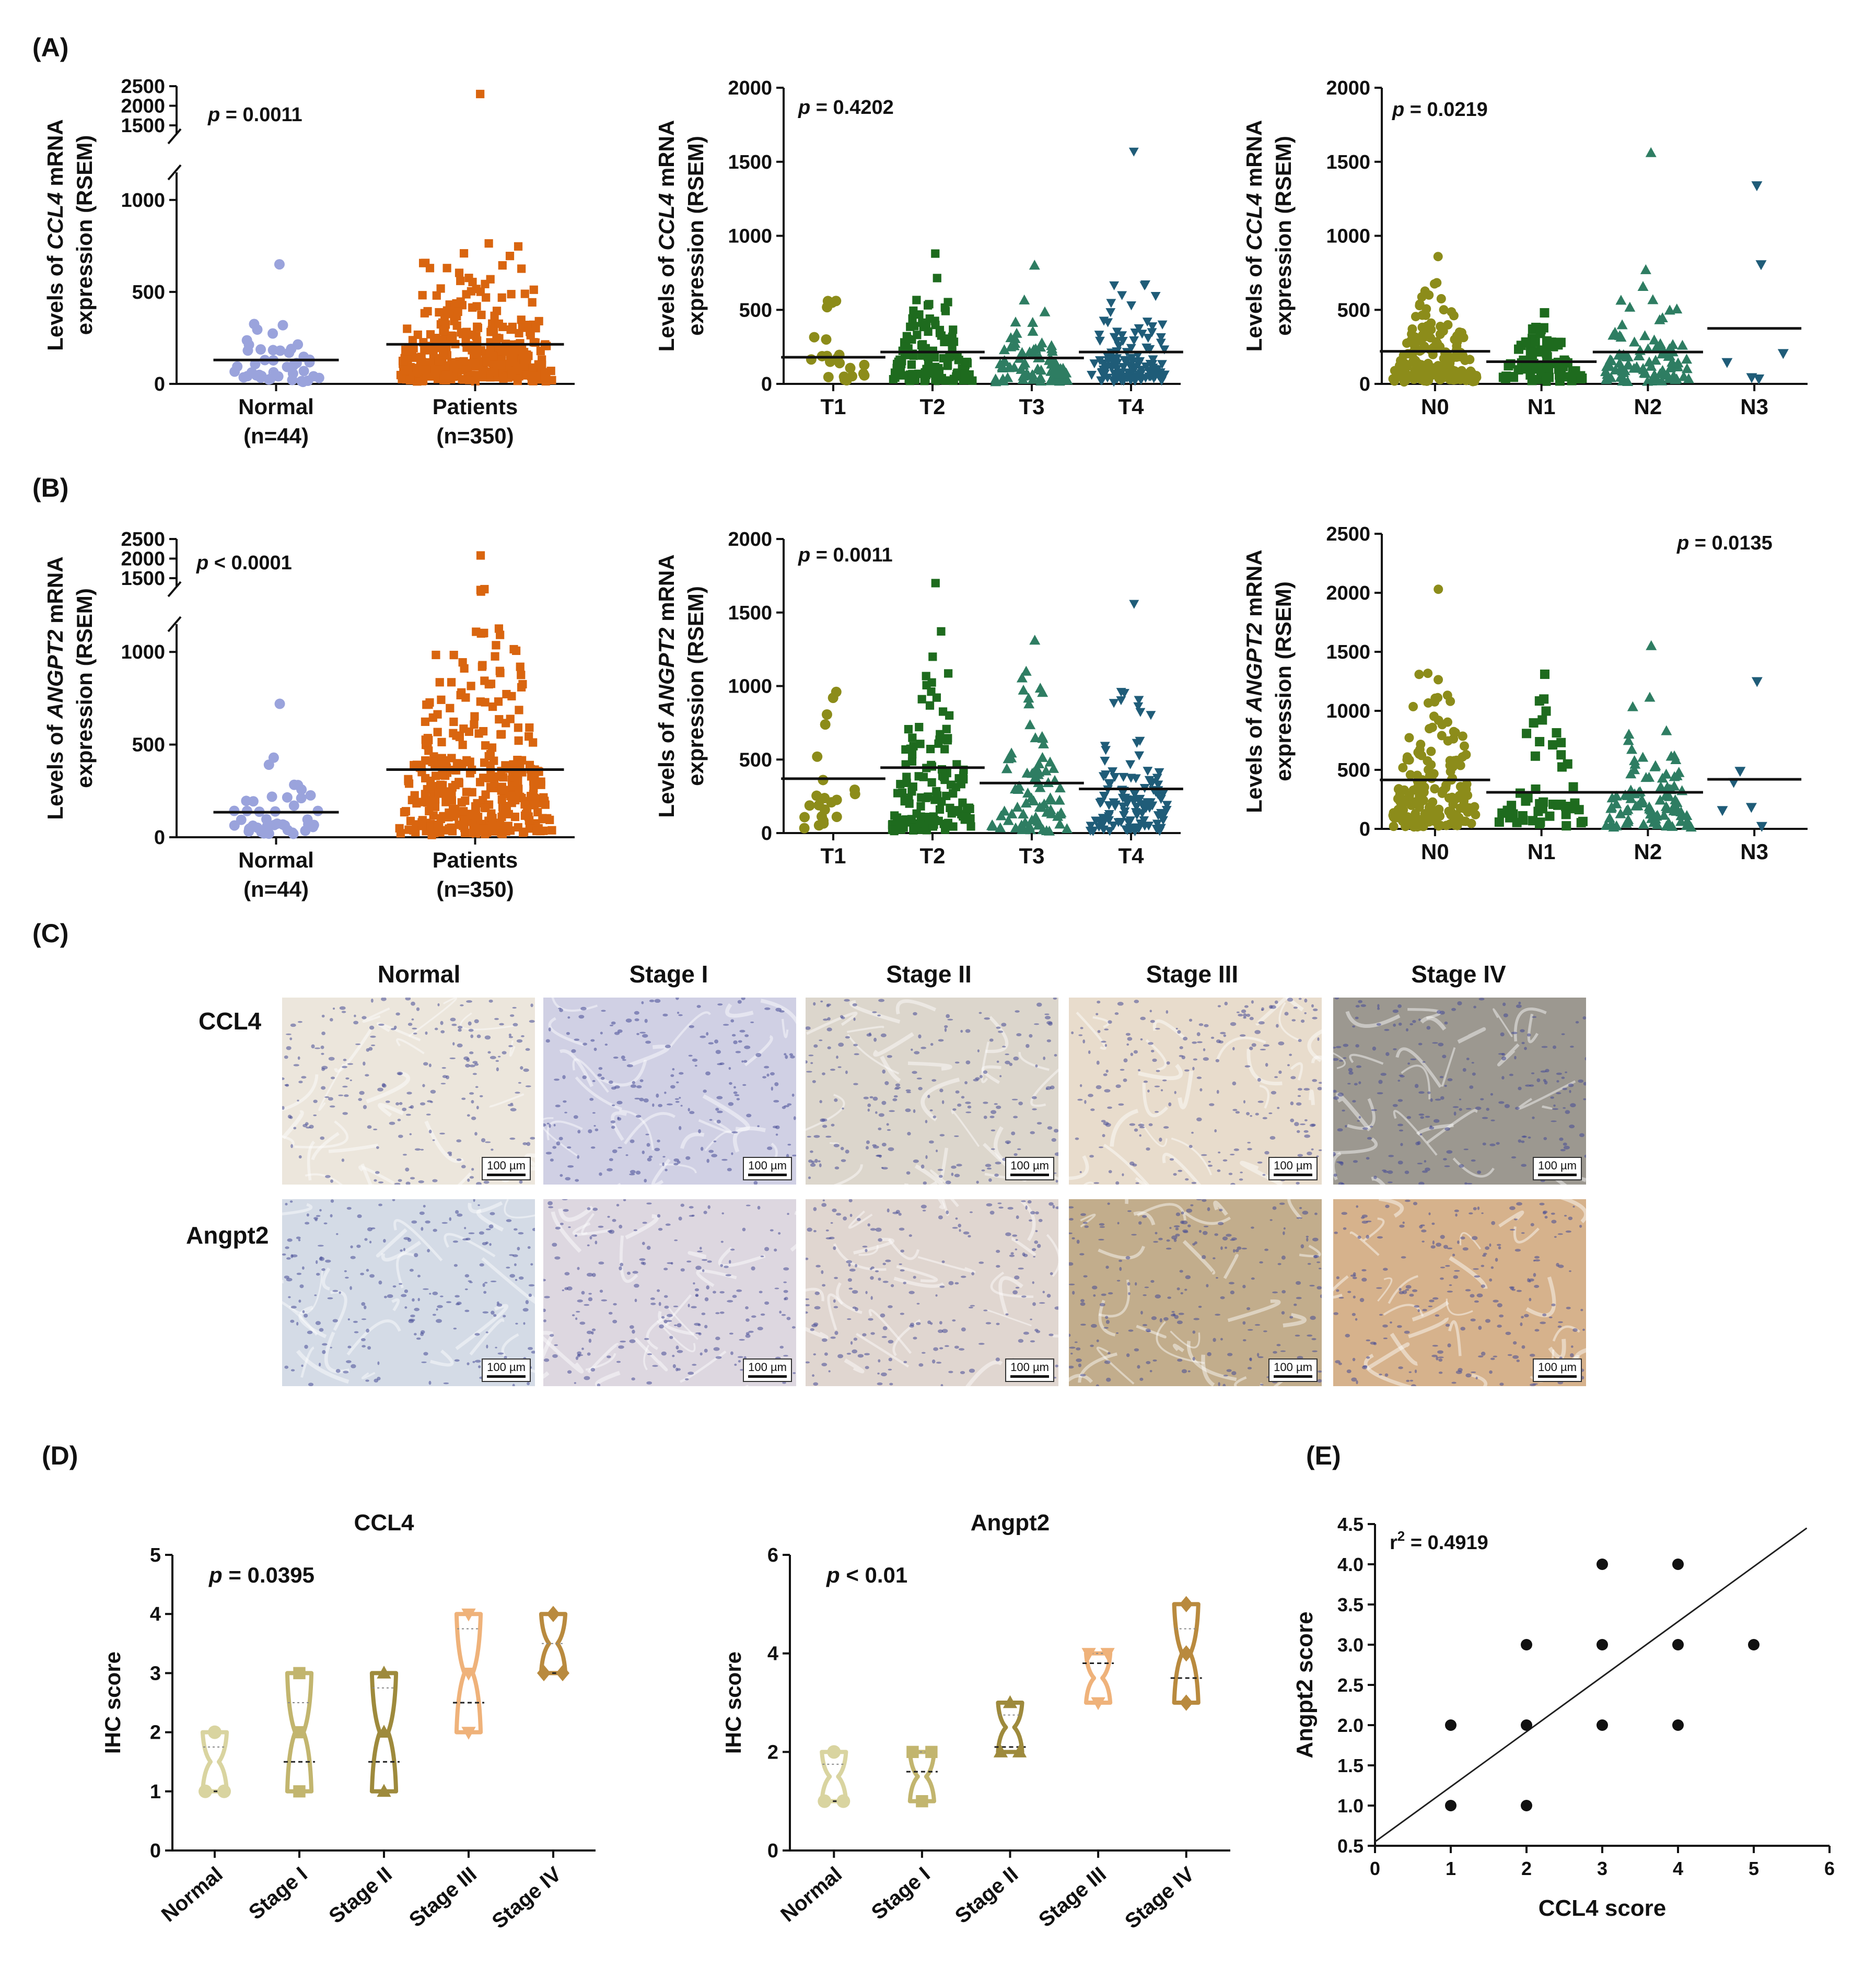 Image resolution: width=1876 pixels, height=1968 pixels. Describe the element at coordinates (419, 974) in the screenshot. I see `ihc-column-normal: Normal` at that location.